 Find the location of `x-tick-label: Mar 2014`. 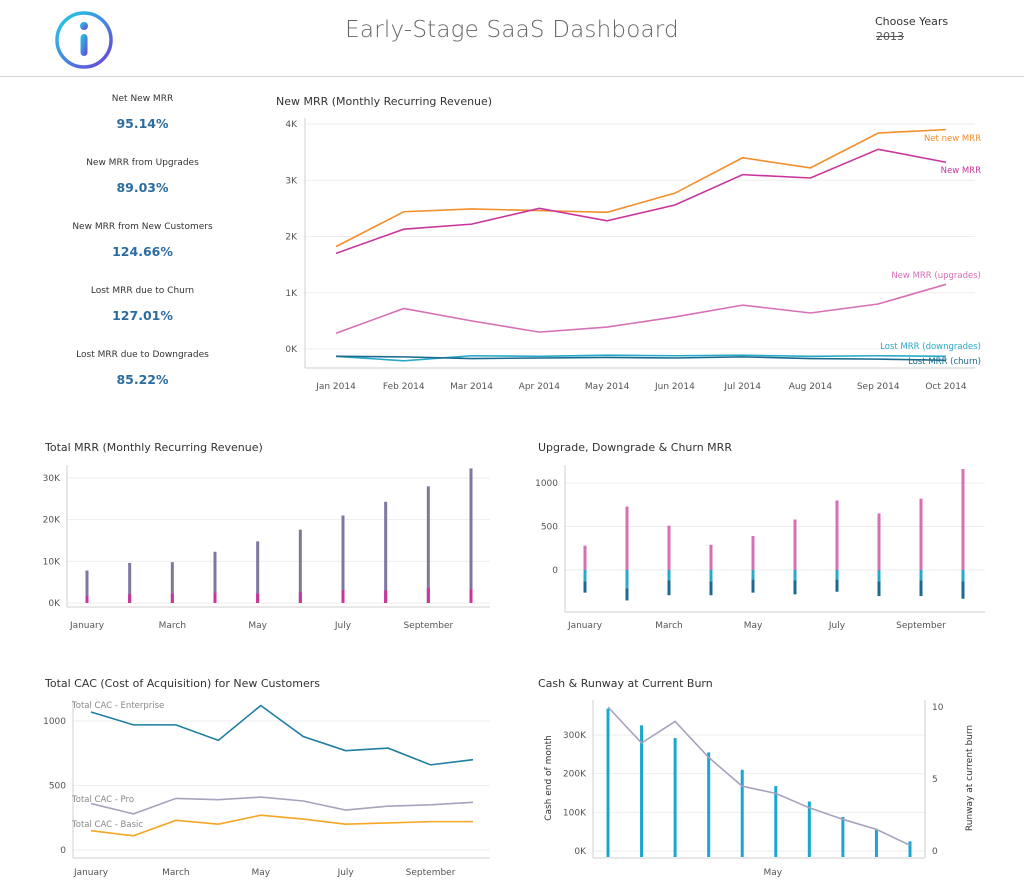

x-tick-label: Mar 2014 is located at coordinates (471, 387).